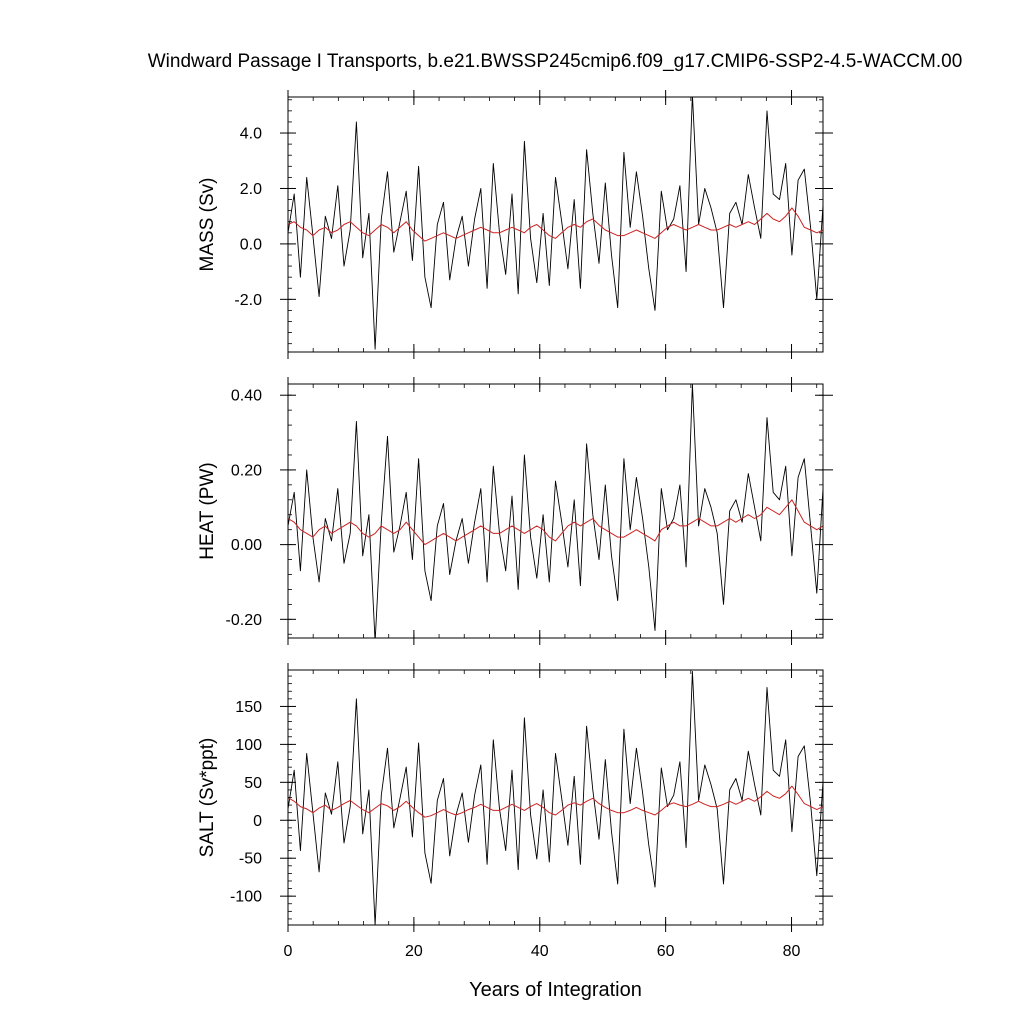  I want to click on y-tick-label: 0.40, so click(246, 396).